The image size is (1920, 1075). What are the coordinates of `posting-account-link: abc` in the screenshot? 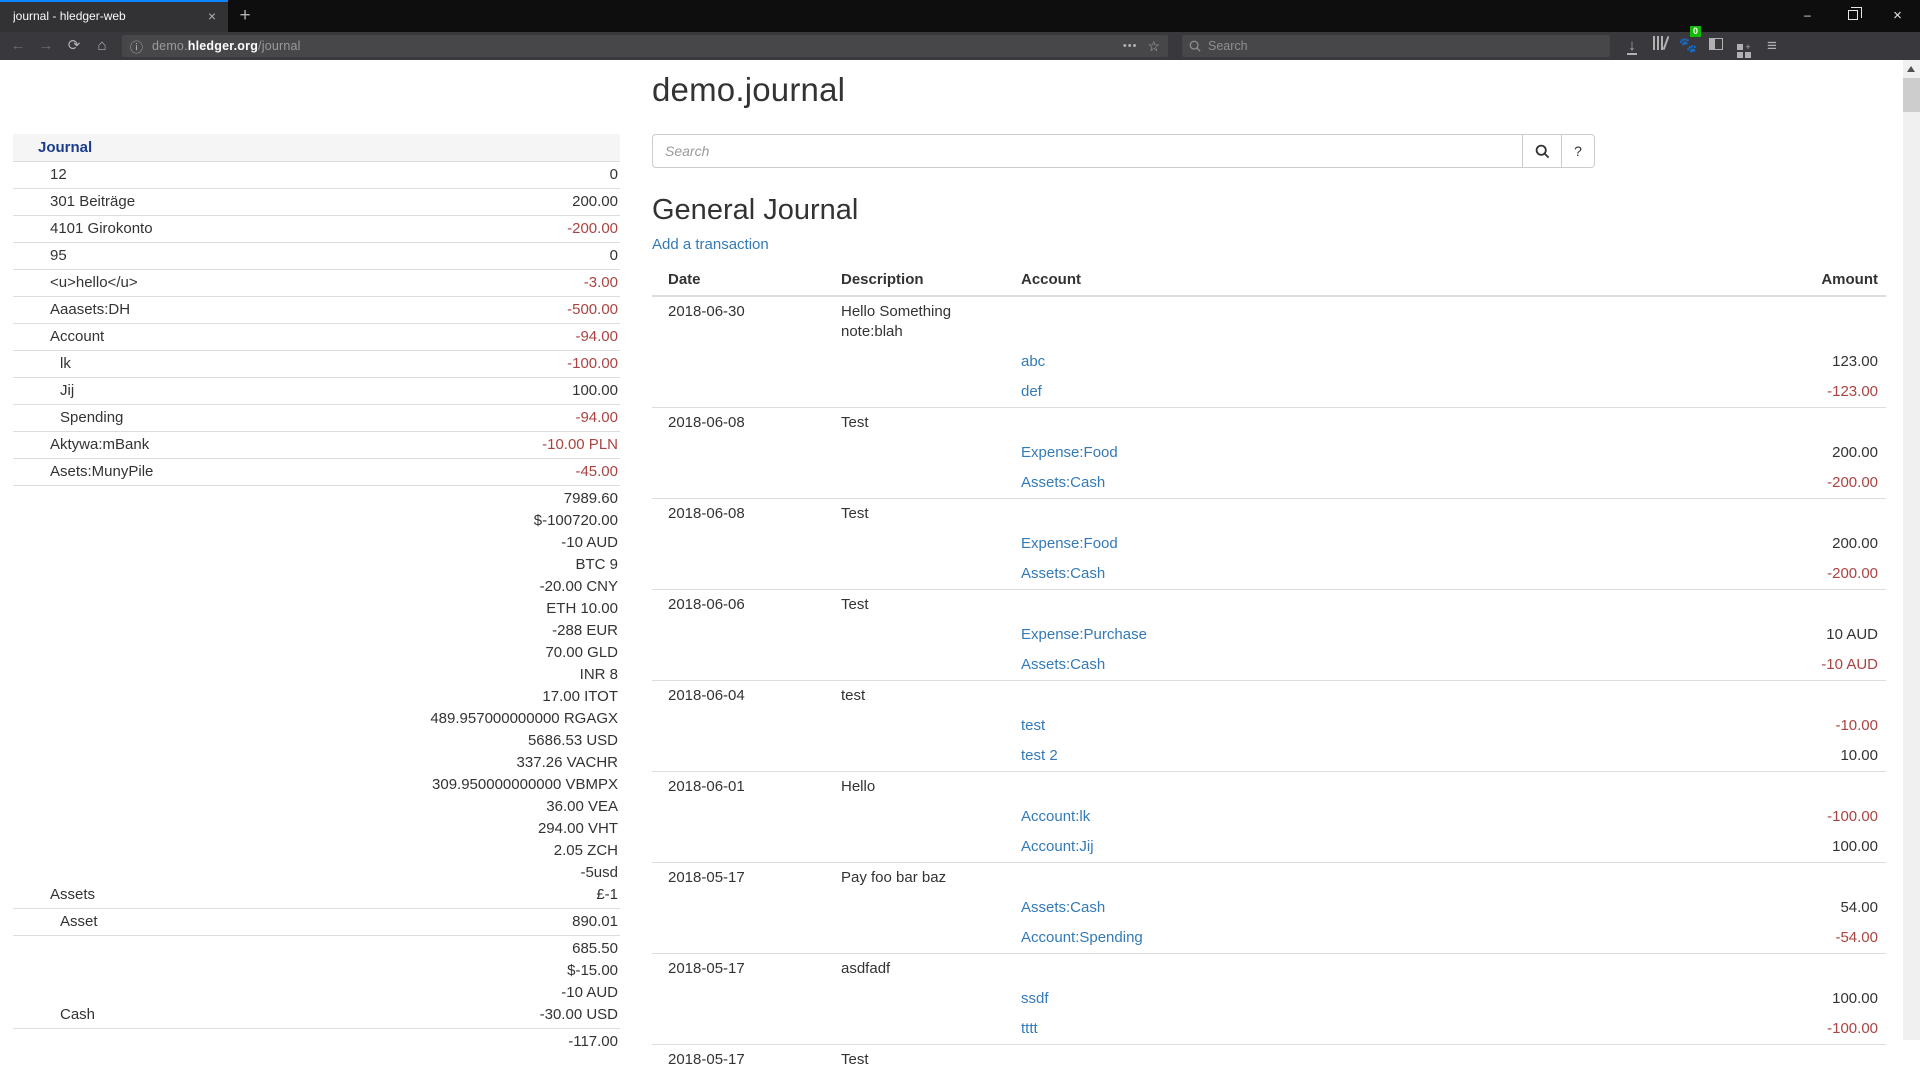 It's located at (1033, 361).